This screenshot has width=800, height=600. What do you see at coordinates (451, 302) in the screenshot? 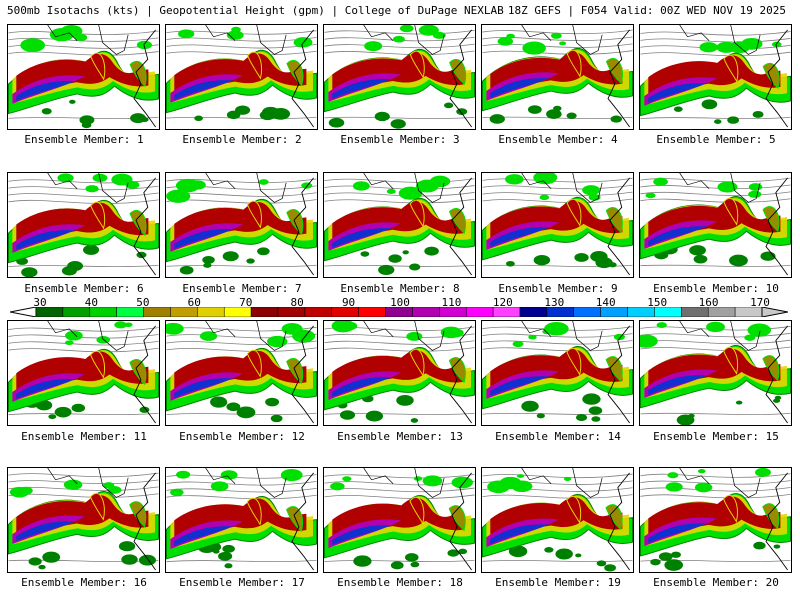
I see `colorbar-tick-label: 110` at bounding box center [451, 302].